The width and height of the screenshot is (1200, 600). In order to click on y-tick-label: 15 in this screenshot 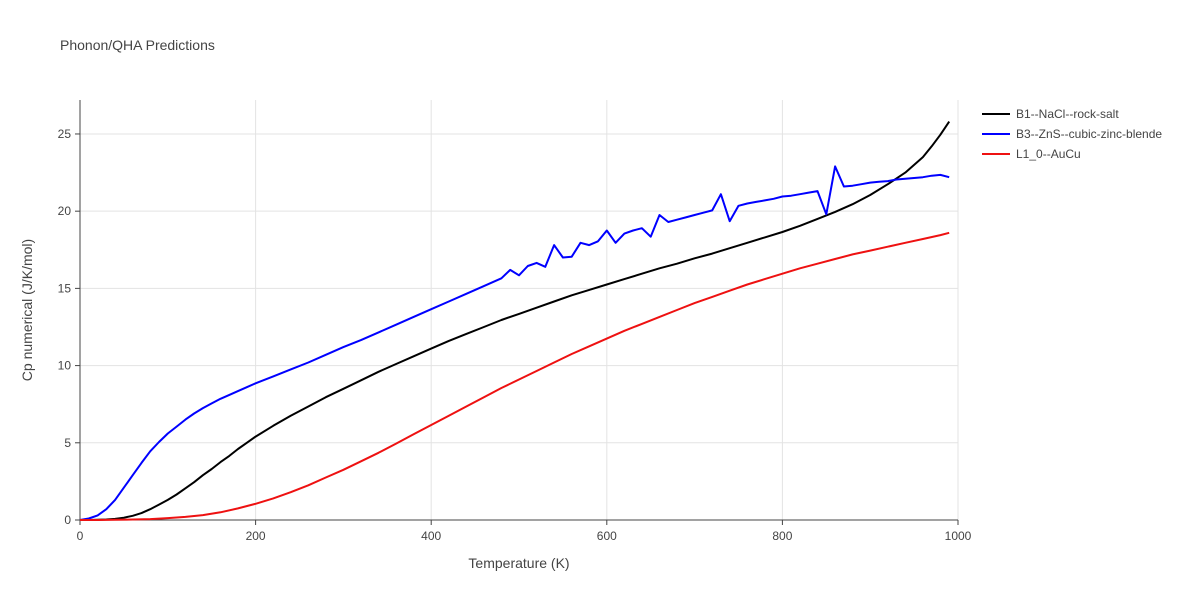, I will do `click(65, 288)`.